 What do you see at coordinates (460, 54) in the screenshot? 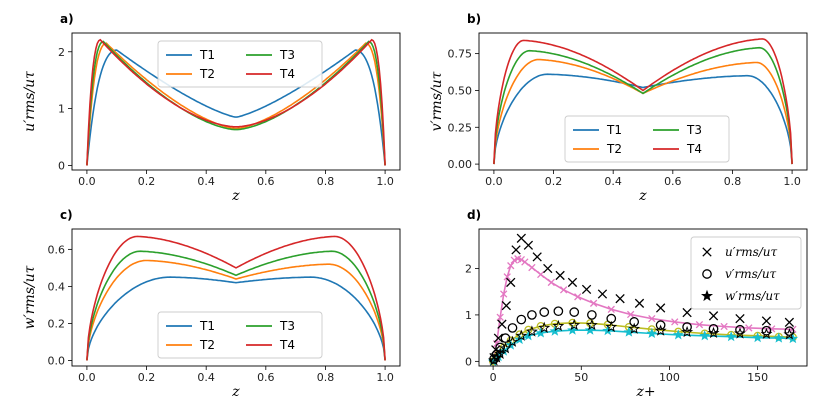
I see `y-tick-label: 0.75` at bounding box center [460, 54].